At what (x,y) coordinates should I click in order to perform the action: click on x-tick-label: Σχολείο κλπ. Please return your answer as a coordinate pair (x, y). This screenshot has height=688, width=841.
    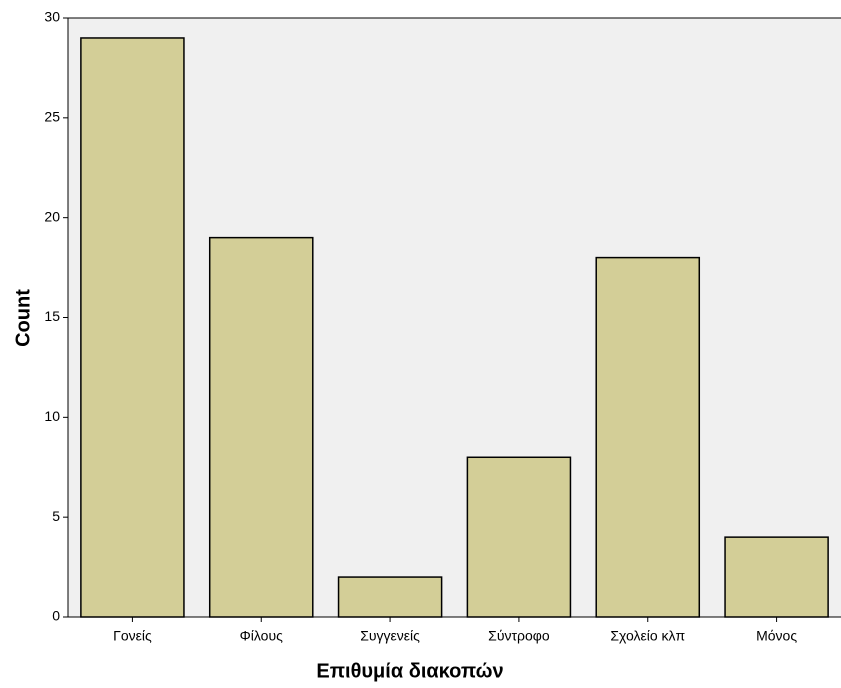
    Looking at the image, I should click on (647, 636).